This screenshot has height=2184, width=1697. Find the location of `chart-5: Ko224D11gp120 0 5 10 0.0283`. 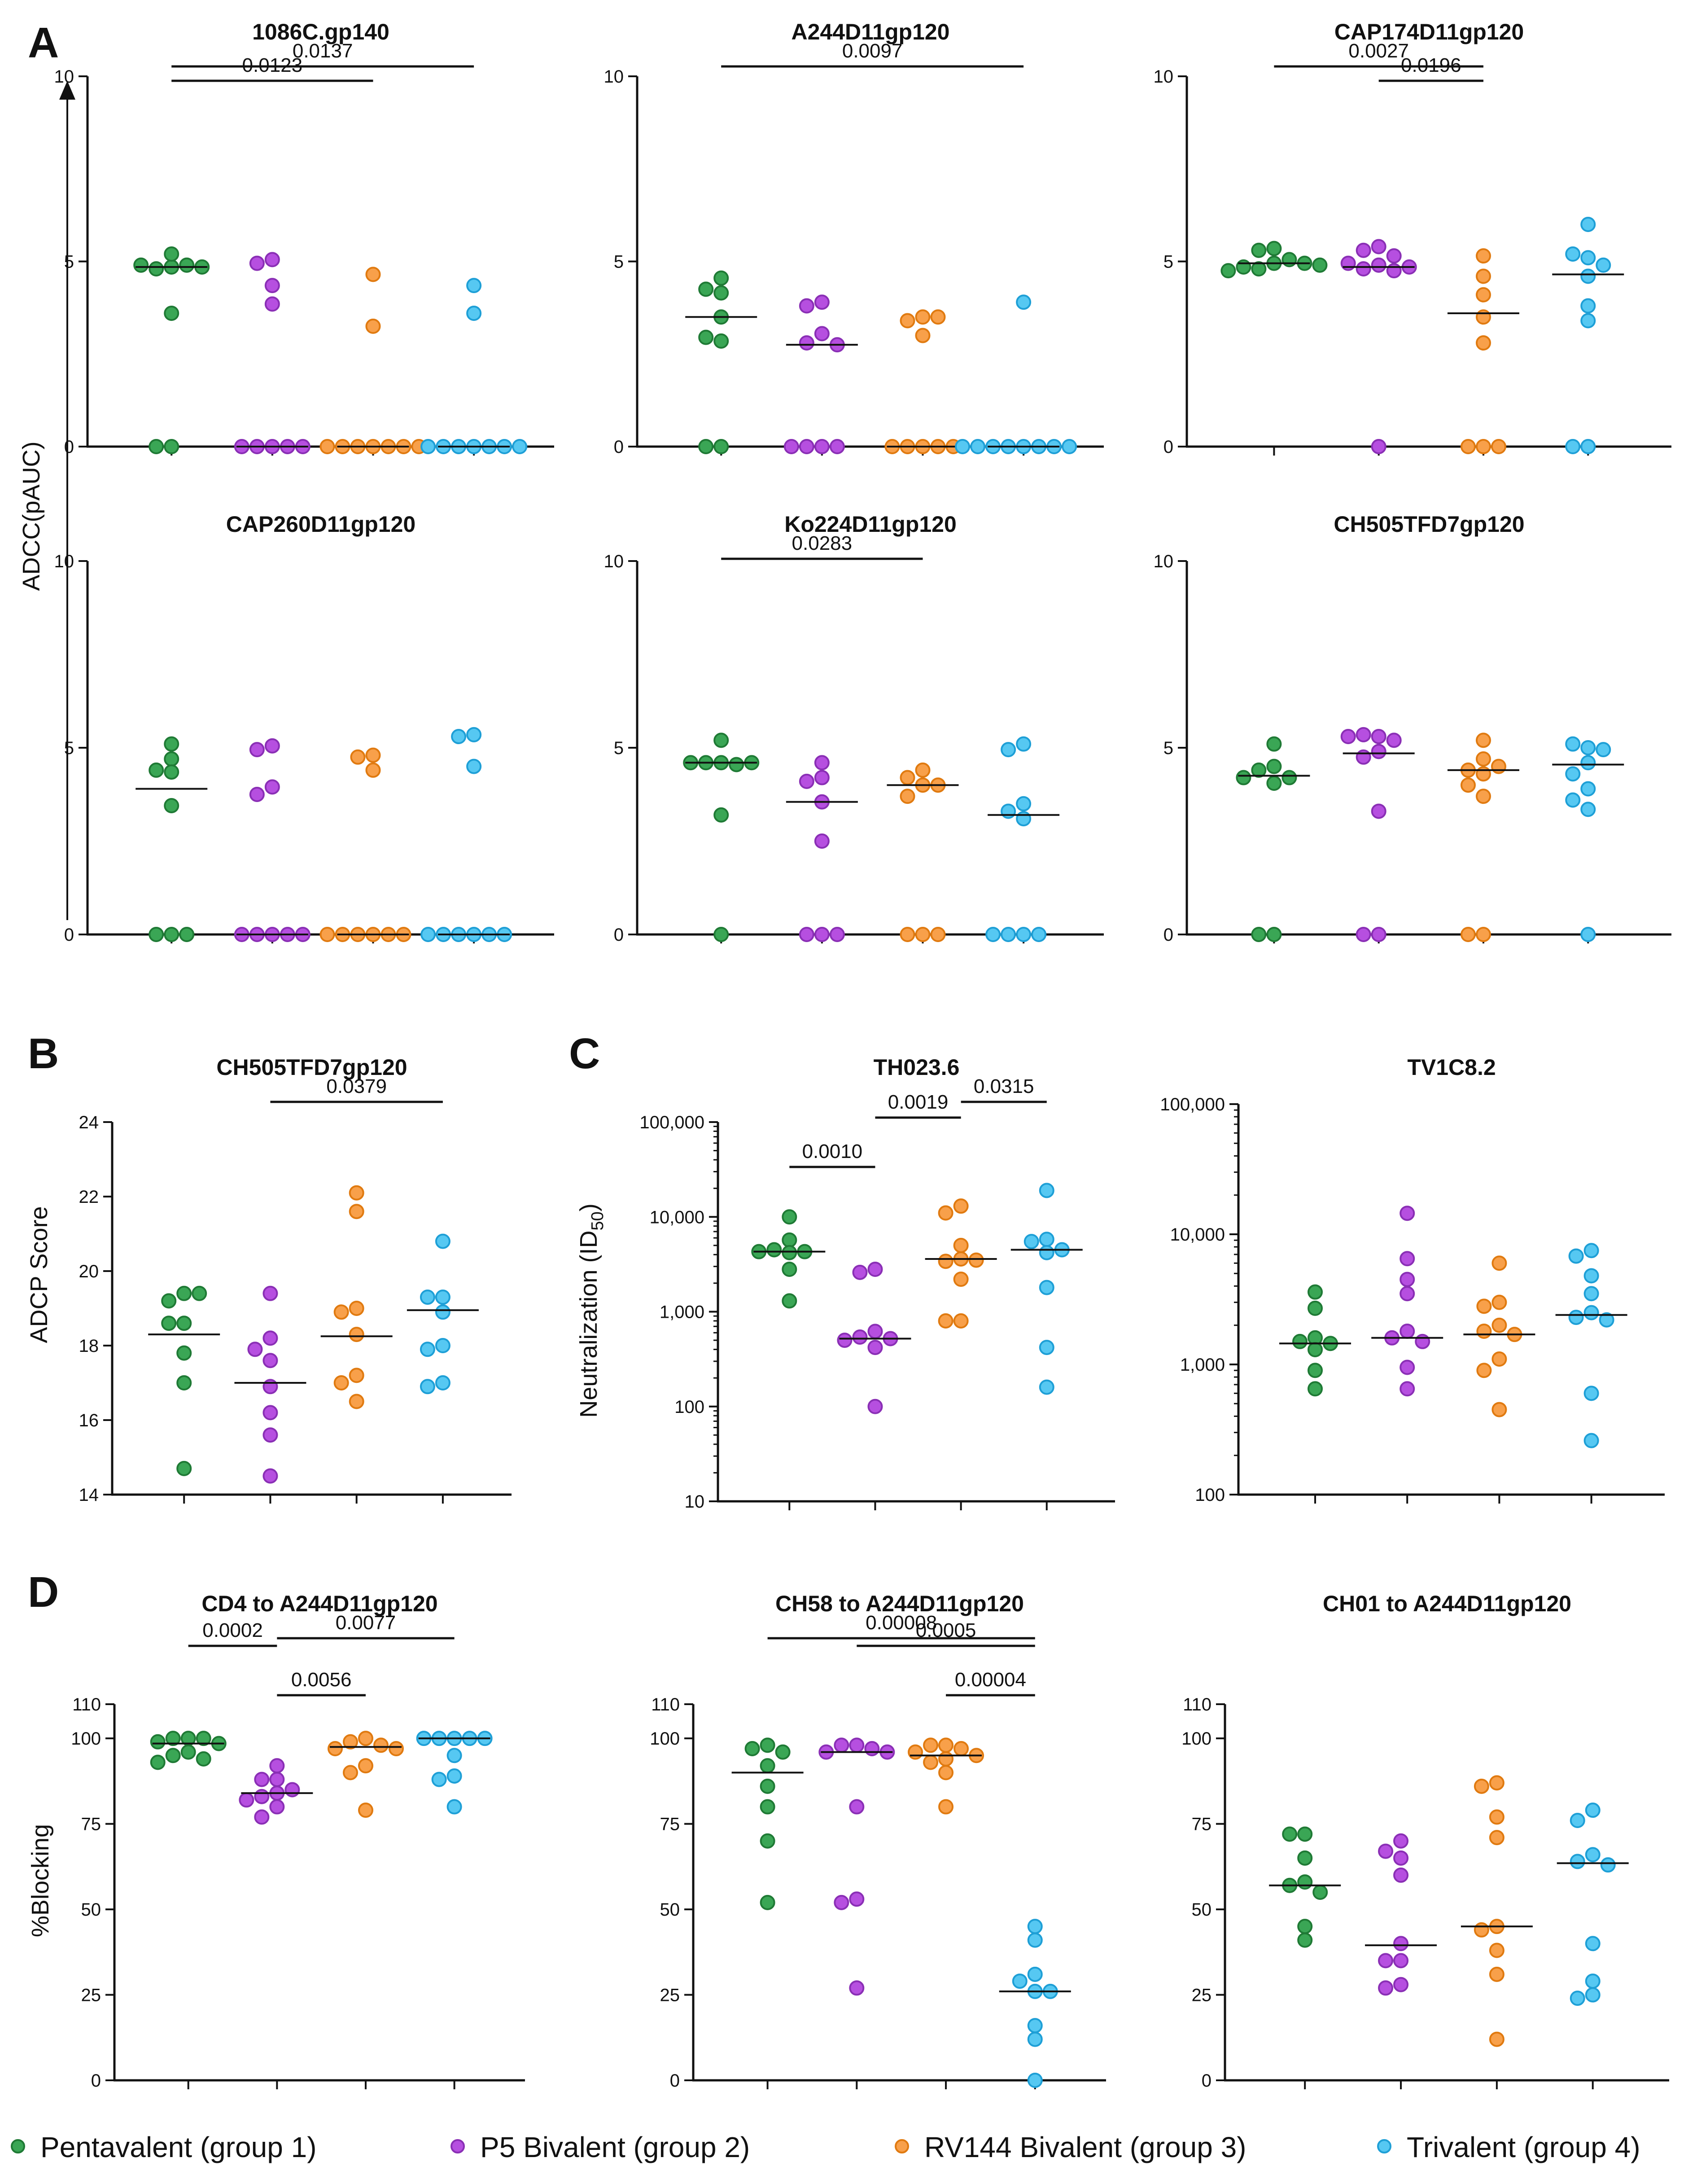

chart-5: Ko224D11gp120 0 5 10 0.0283 is located at coordinates (854, 729).